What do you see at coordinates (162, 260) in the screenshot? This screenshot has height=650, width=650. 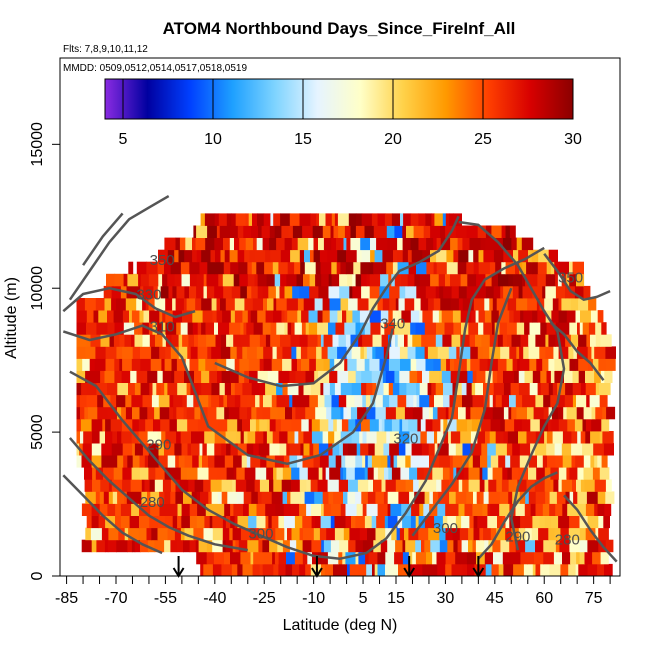 I see `contour-label: 350` at bounding box center [162, 260].